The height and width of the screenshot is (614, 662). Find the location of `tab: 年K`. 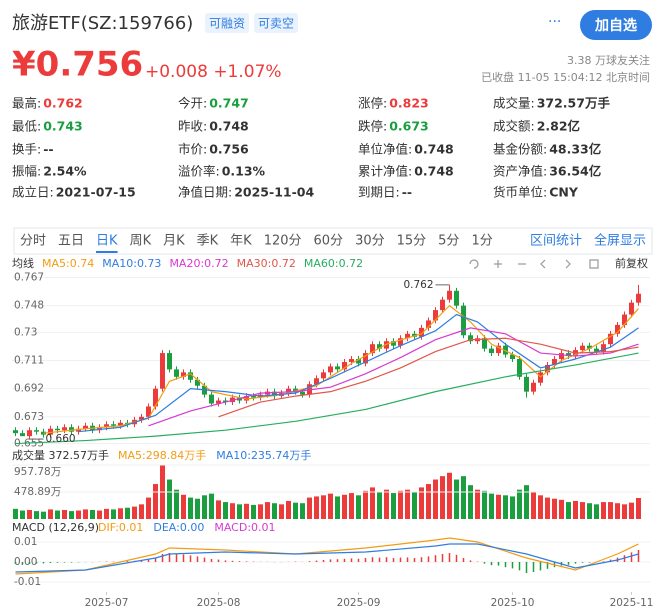

tab: 年K is located at coordinates (241, 241).